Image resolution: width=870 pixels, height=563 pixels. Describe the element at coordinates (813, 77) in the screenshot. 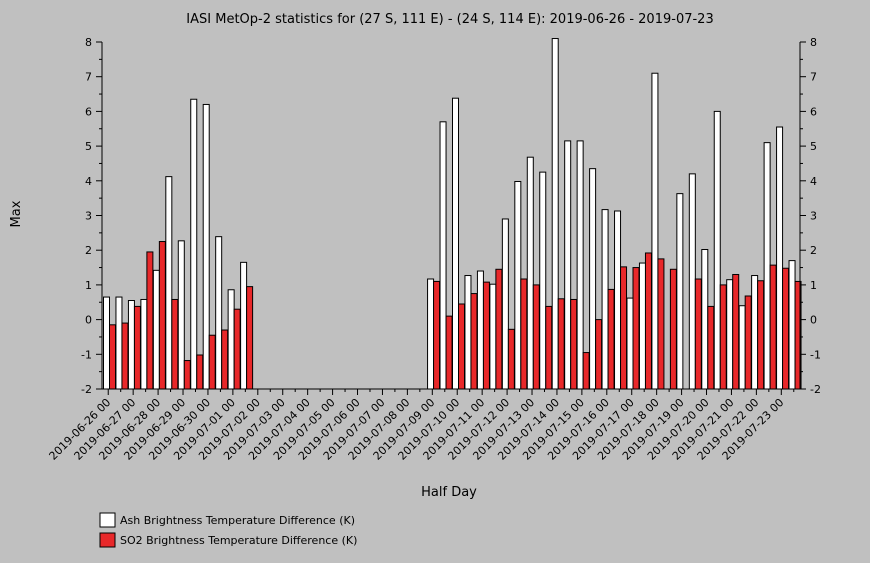

I see `y-tick-label-right: 7` at that location.